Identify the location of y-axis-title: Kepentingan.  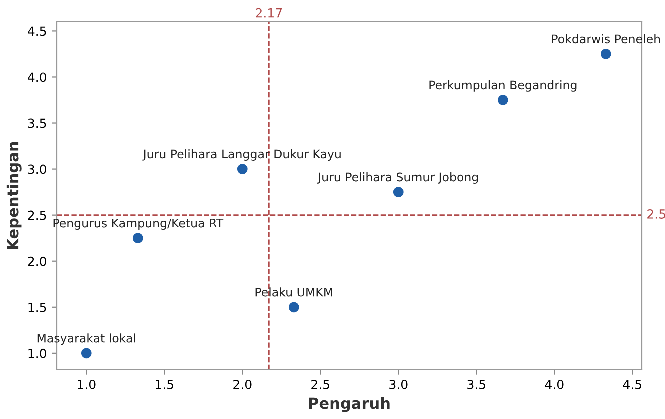
(14, 196).